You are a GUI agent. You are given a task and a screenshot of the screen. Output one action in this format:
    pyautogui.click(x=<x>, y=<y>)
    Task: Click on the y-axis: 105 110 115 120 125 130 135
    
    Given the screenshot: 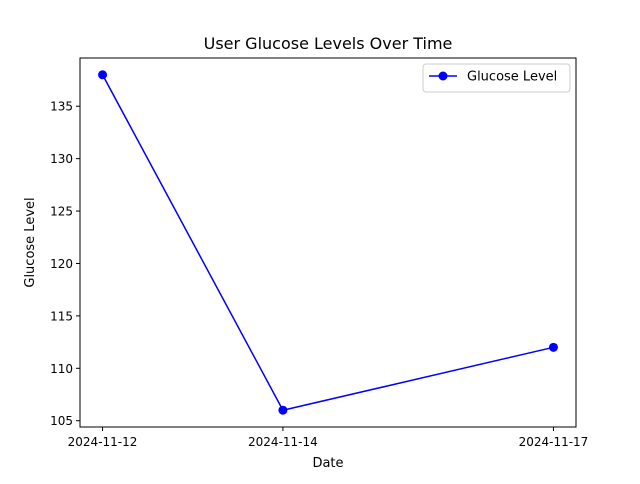 What is the action you would take?
    pyautogui.click(x=65, y=264)
    